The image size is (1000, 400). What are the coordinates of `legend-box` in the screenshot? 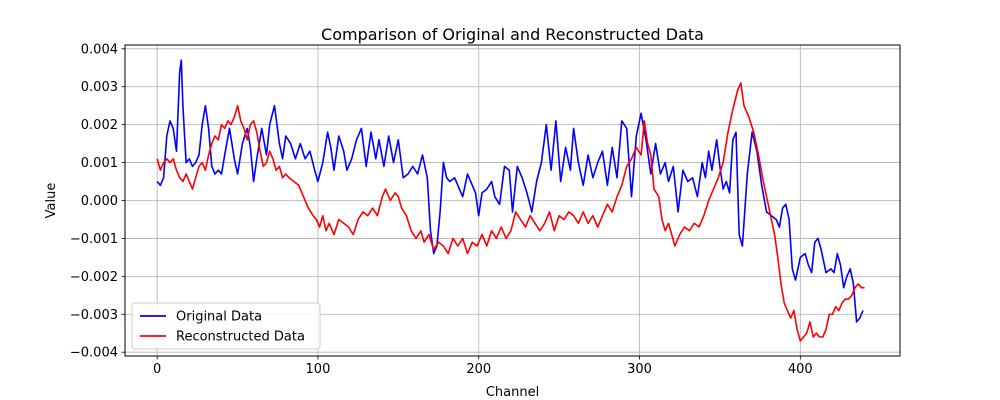 It's located at (226, 326).